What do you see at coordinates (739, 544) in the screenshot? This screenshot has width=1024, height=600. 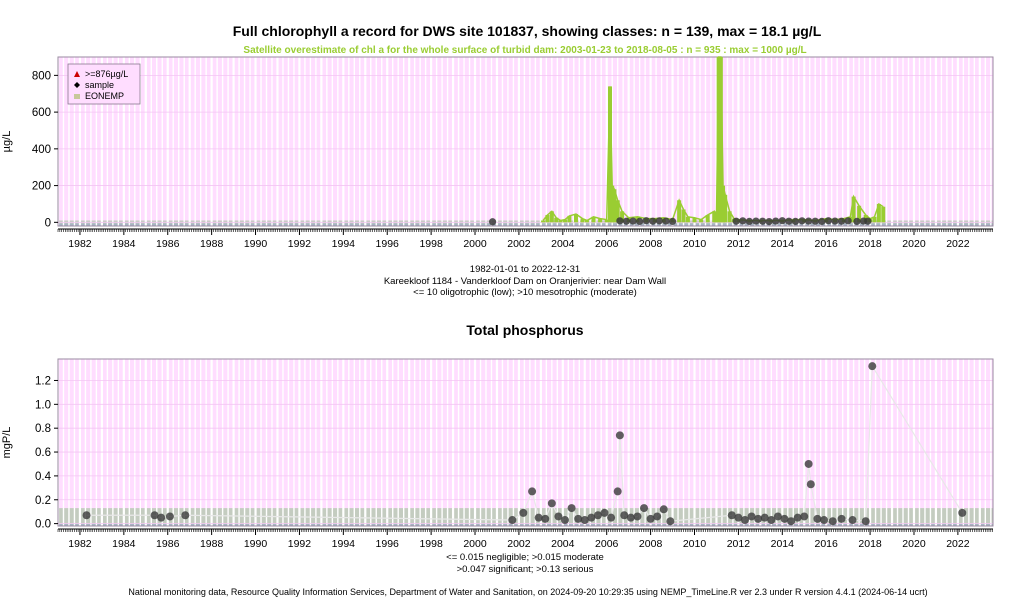 I see `x-tick-label: 2012` at bounding box center [739, 544].